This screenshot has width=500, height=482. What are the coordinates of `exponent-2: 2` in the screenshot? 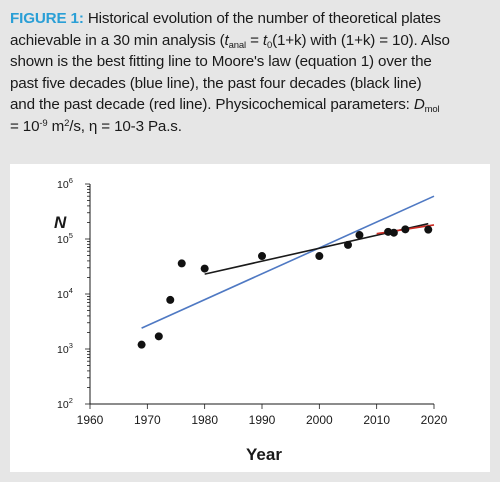 It's located at (67, 123).